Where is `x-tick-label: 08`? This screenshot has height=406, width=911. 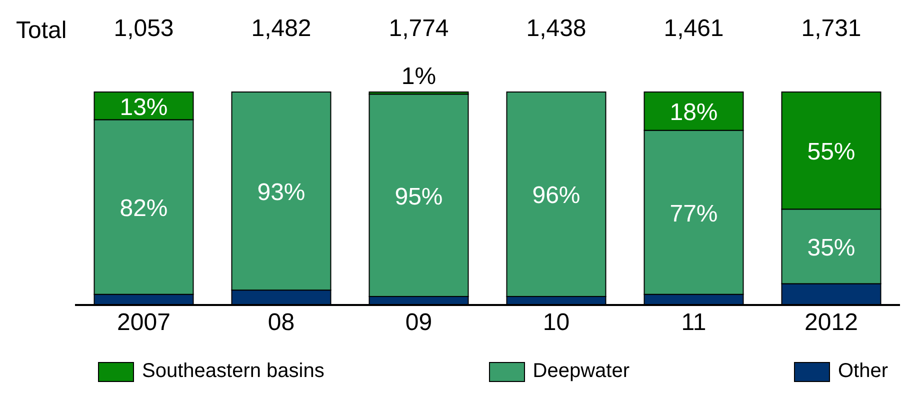
x-tick-label: 08 is located at coordinates (281, 322).